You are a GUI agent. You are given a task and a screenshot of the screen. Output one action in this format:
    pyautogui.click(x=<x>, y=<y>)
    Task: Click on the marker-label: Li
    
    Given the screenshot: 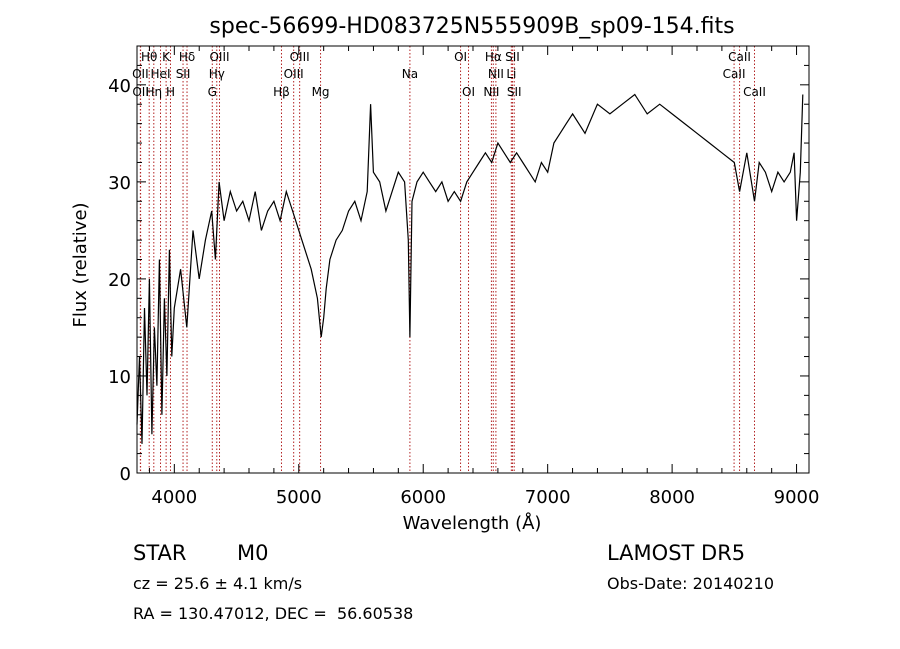 What is the action you would take?
    pyautogui.click(x=511, y=74)
    